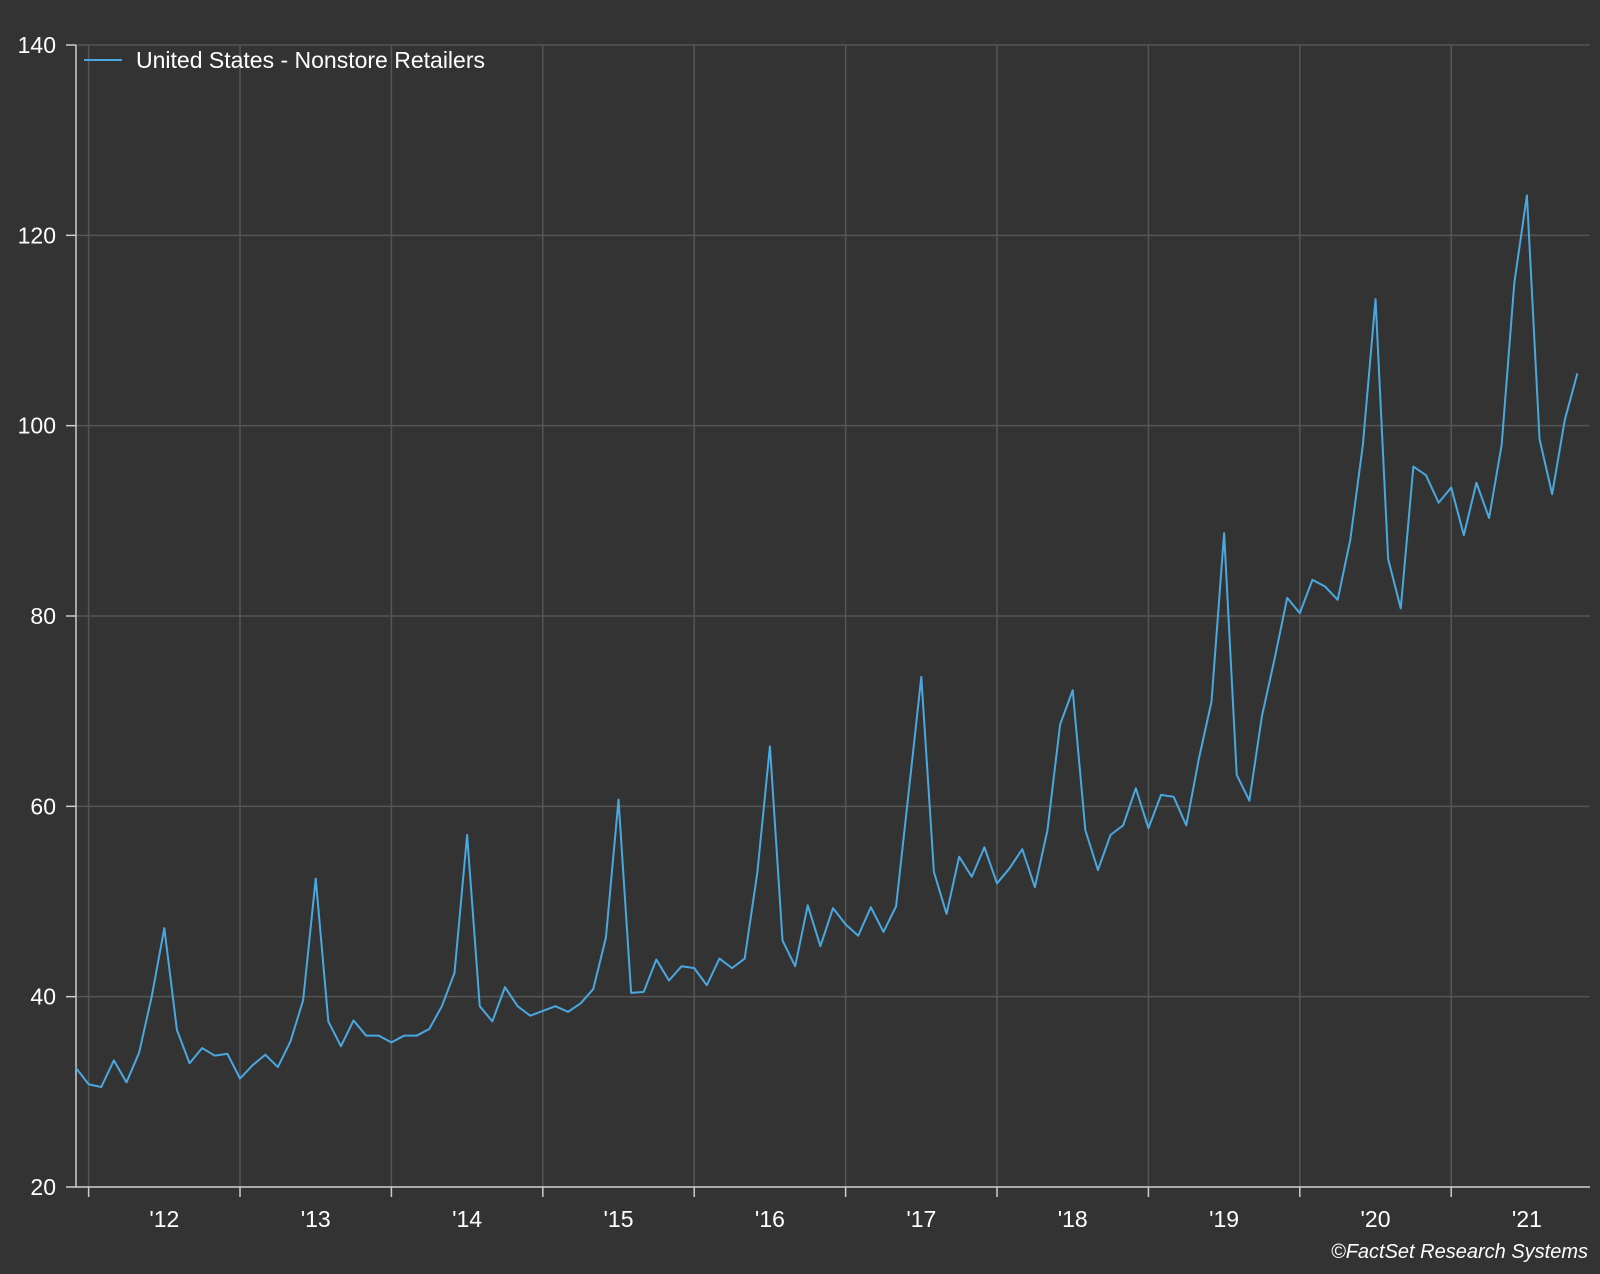 Image resolution: width=1600 pixels, height=1274 pixels. What do you see at coordinates (43, 806) in the screenshot?
I see `y-tick-label: 60` at bounding box center [43, 806].